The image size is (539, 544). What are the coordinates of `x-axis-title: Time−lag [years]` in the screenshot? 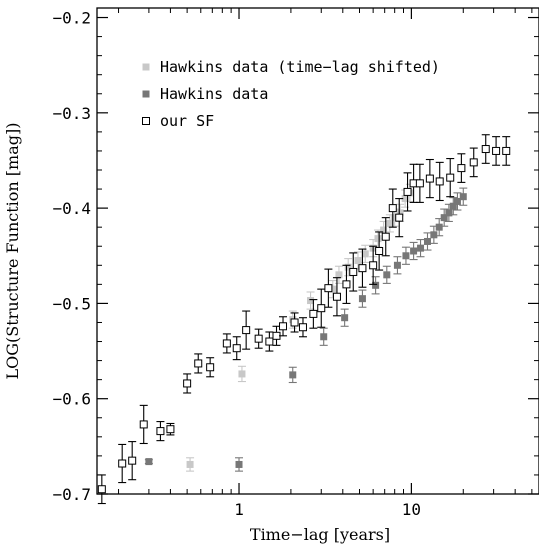 It's located at (320, 534).